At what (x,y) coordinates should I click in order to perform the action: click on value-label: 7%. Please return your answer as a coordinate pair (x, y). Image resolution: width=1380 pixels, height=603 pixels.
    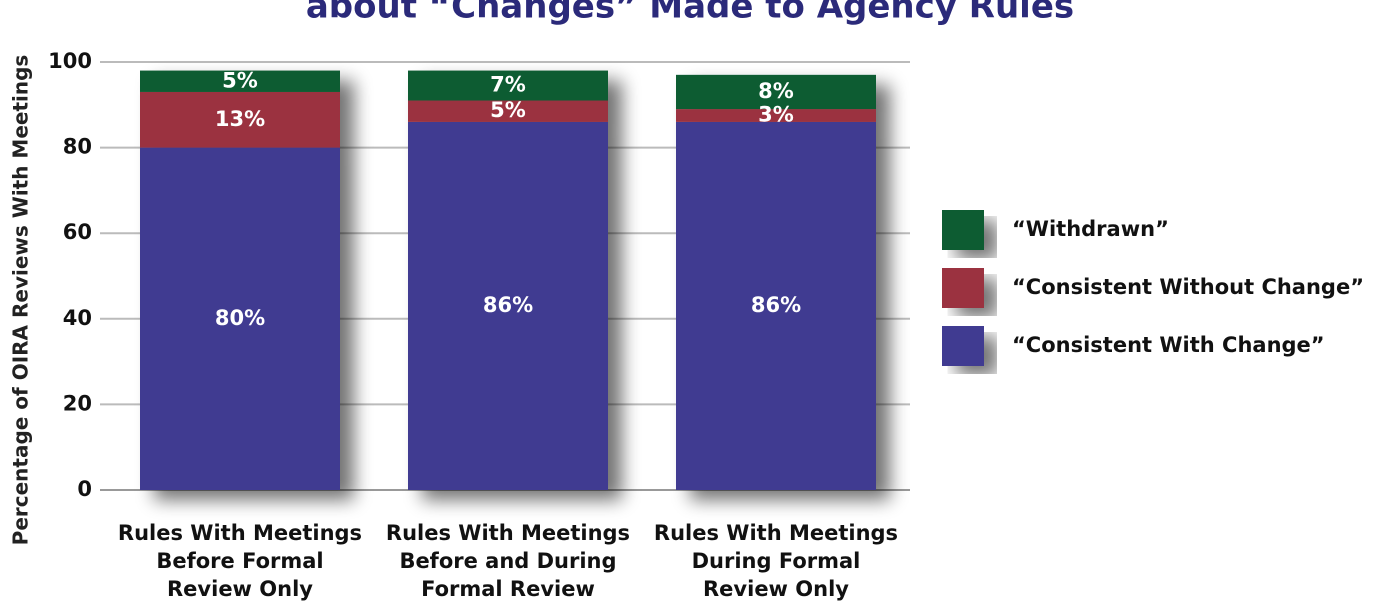
    Looking at the image, I should click on (508, 85).